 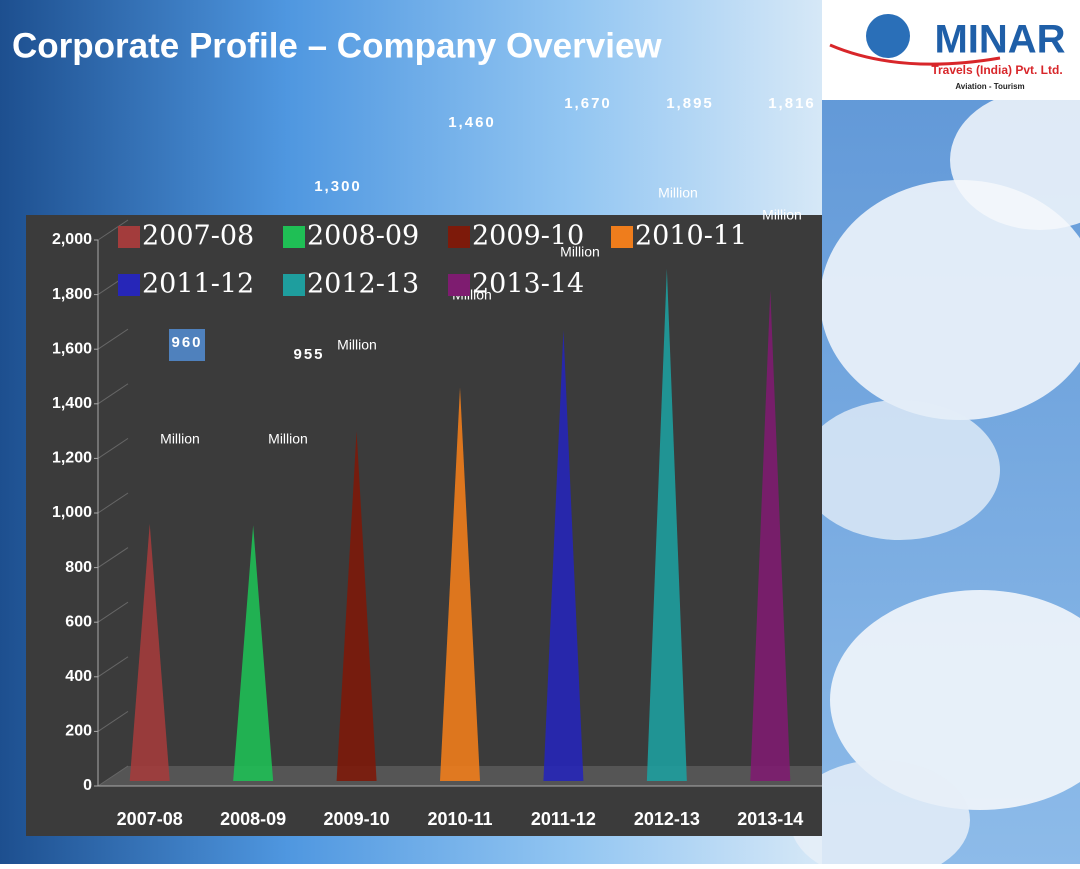 I want to click on data-label: 1,816, so click(x=792, y=103).